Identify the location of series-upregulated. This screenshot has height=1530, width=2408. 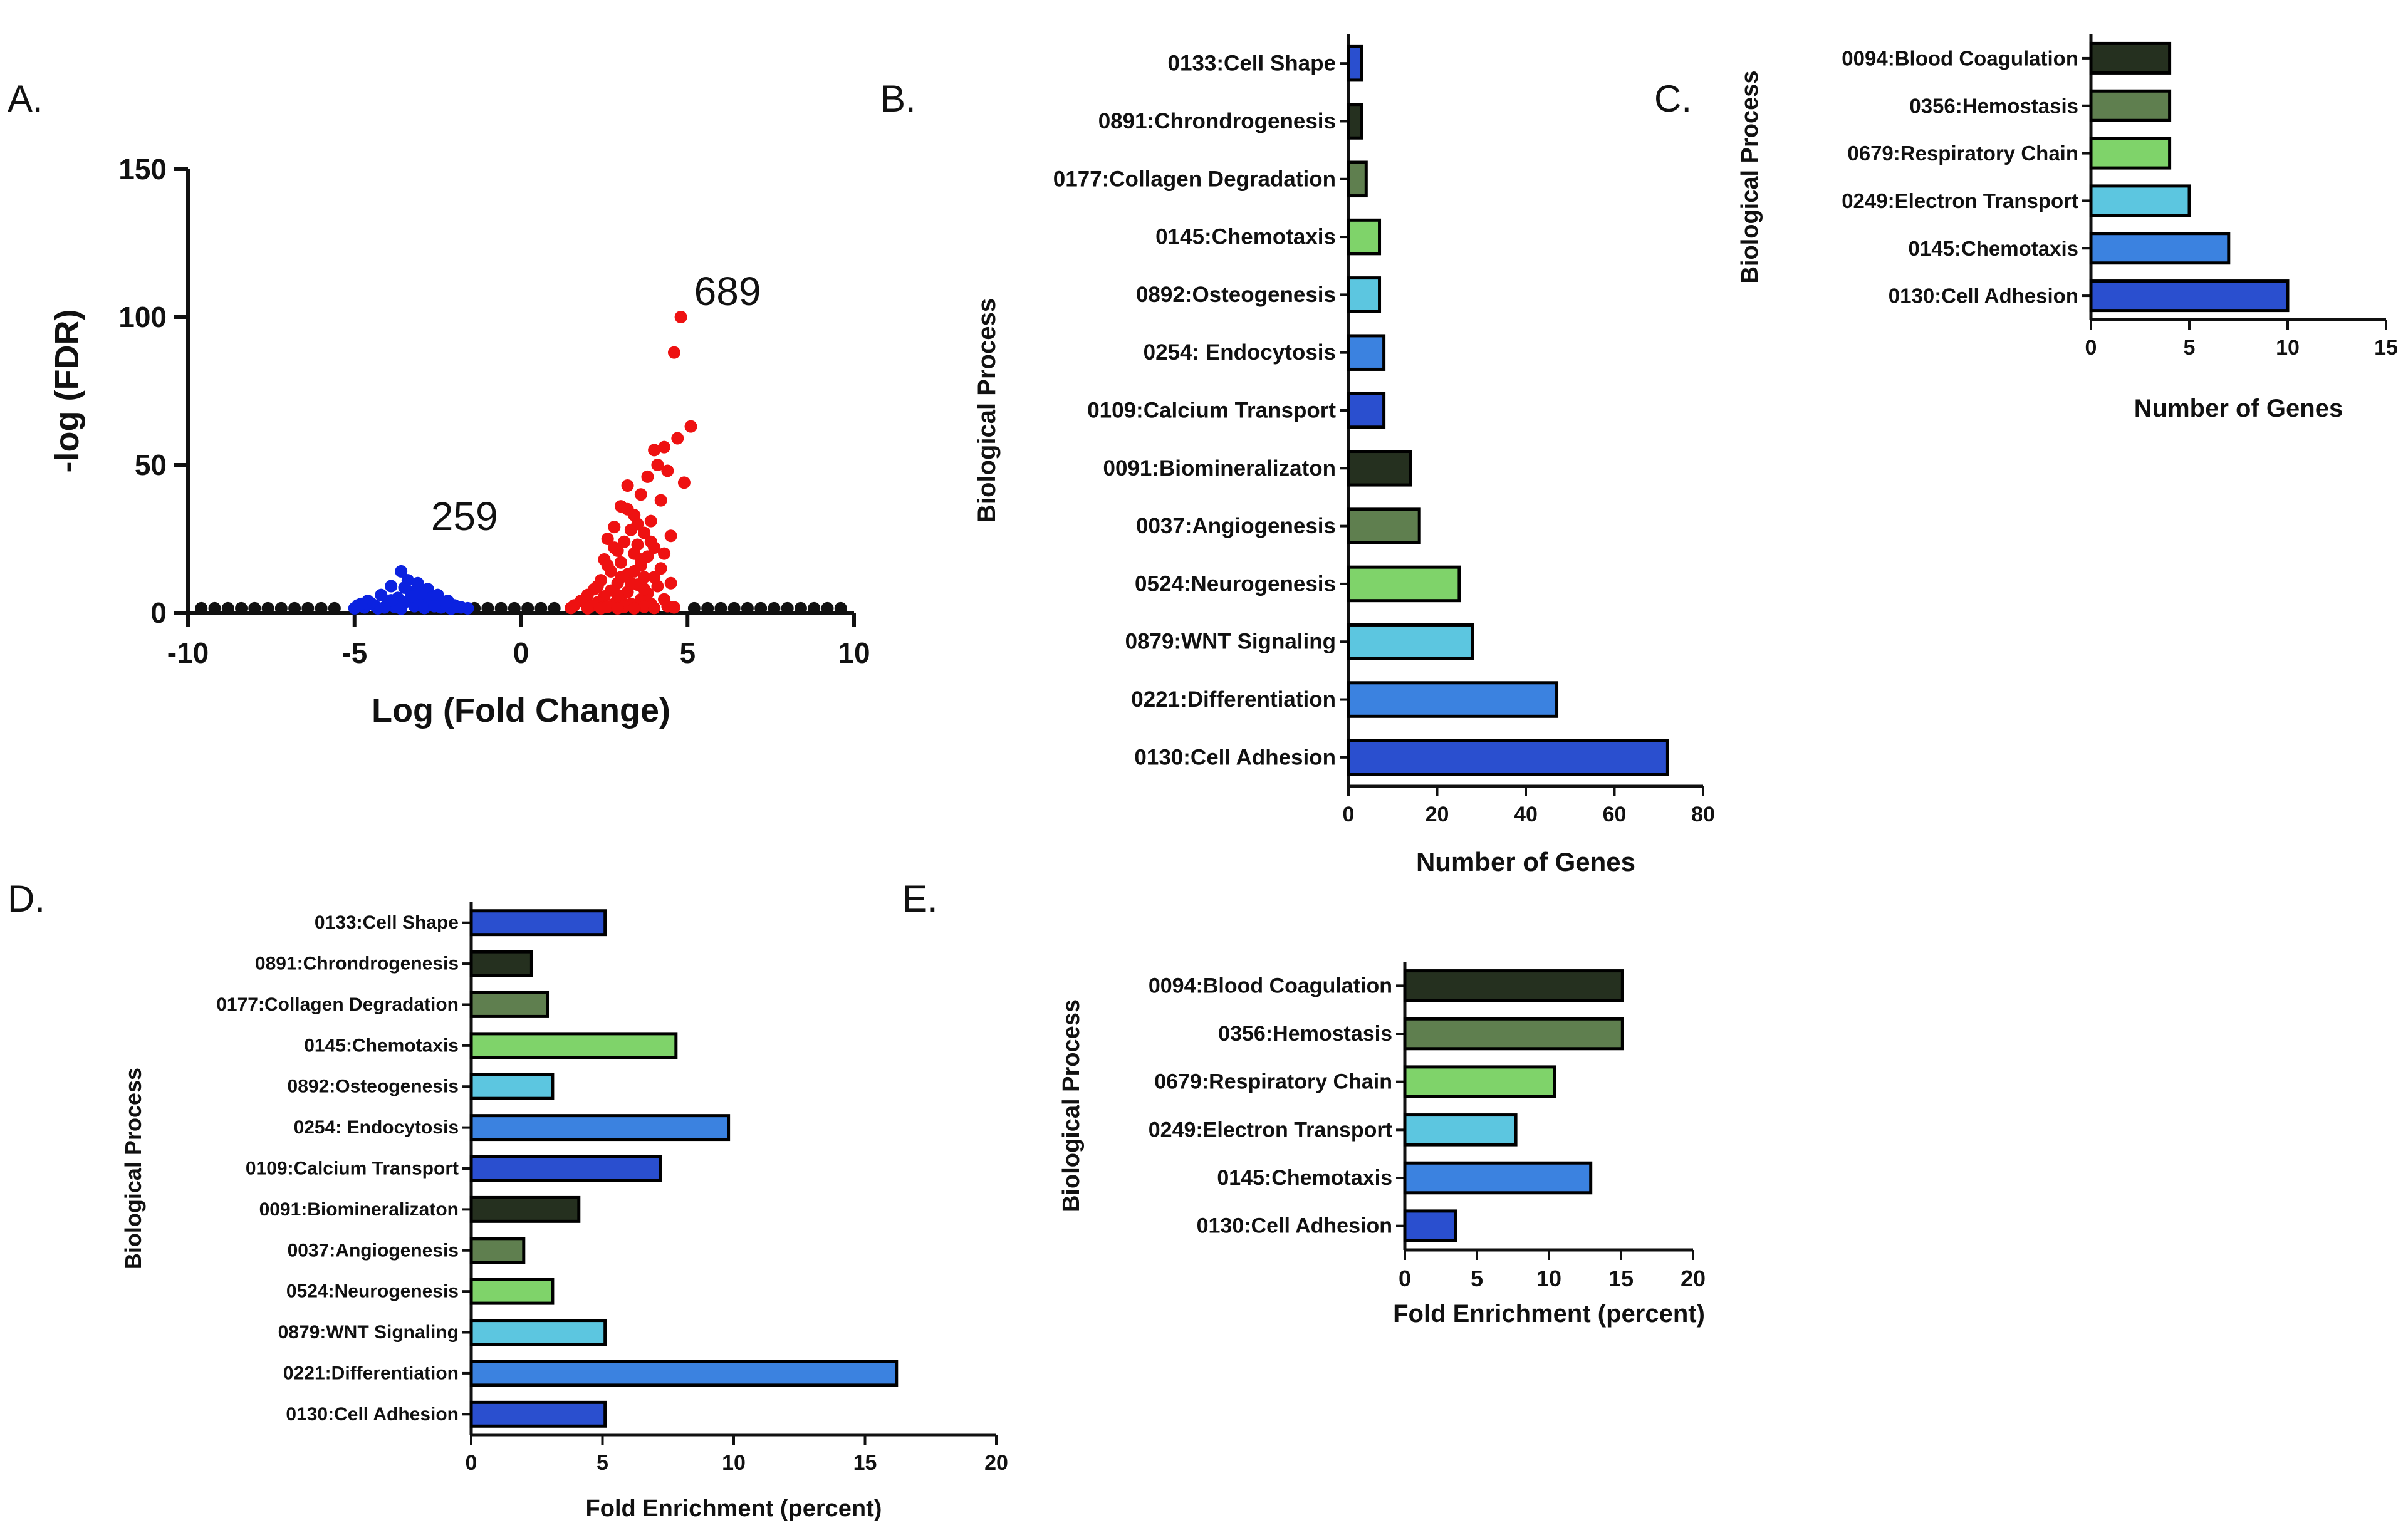
(631, 463).